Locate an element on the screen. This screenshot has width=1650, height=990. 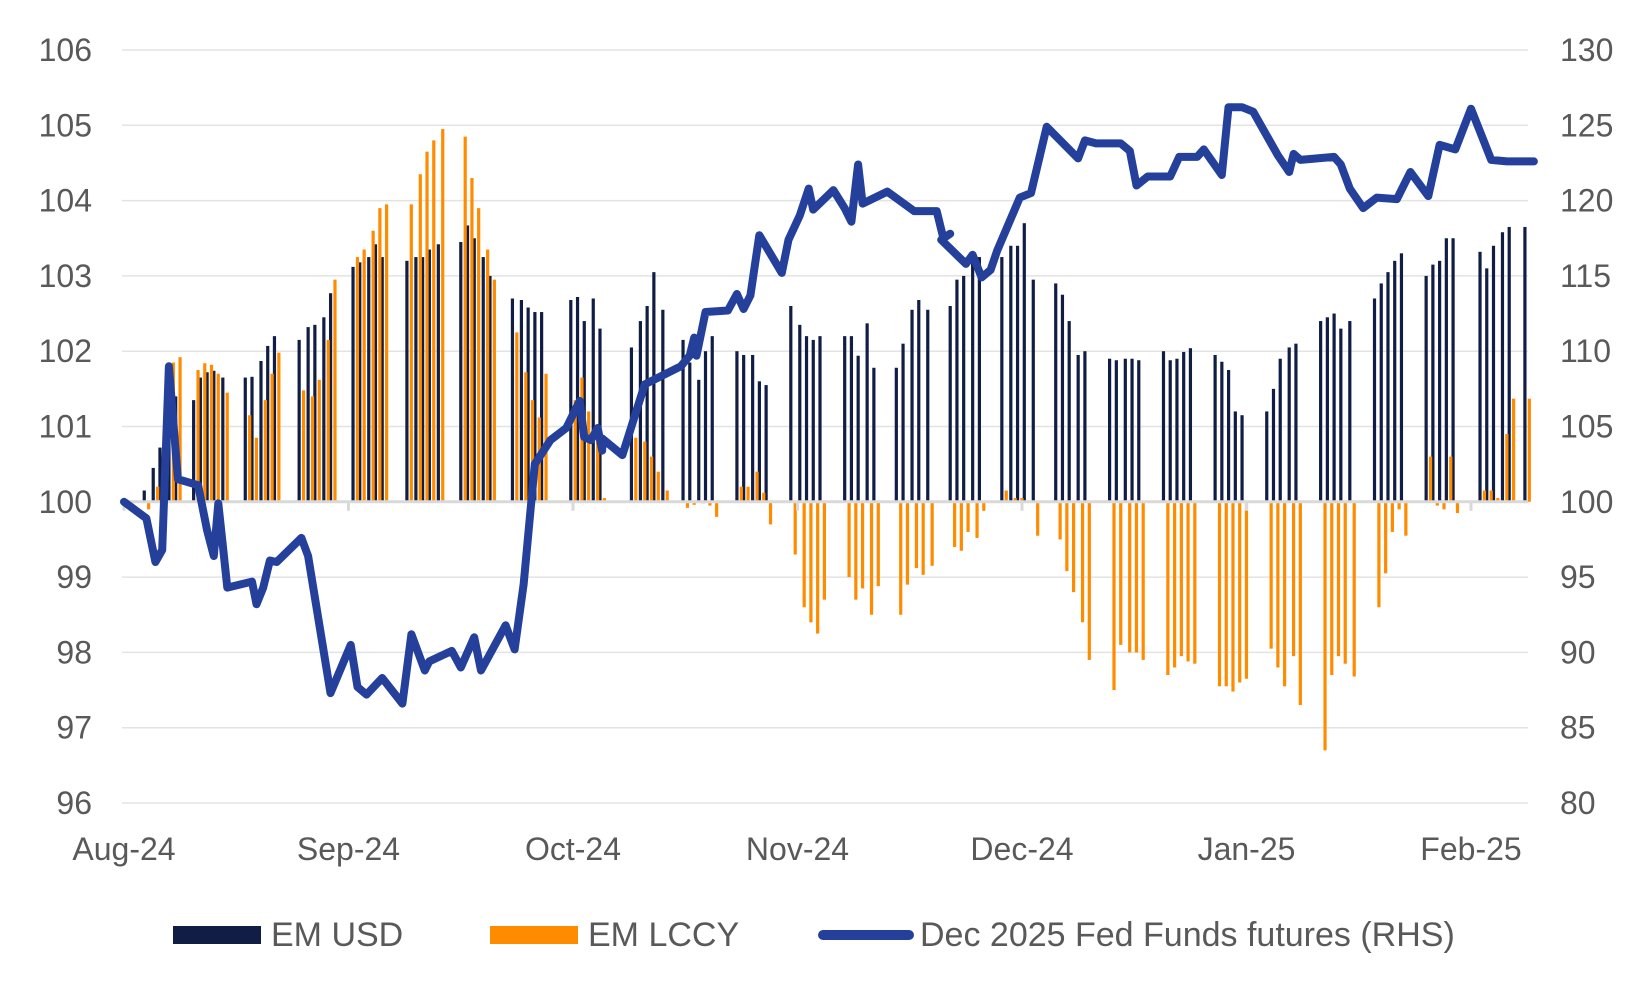
legend-swatch-fed-funds is located at coordinates (866, 935).